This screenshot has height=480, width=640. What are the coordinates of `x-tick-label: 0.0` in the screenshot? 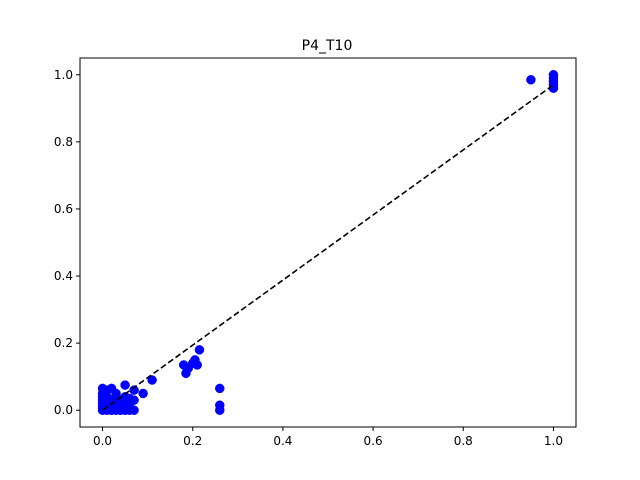 It's located at (102, 441).